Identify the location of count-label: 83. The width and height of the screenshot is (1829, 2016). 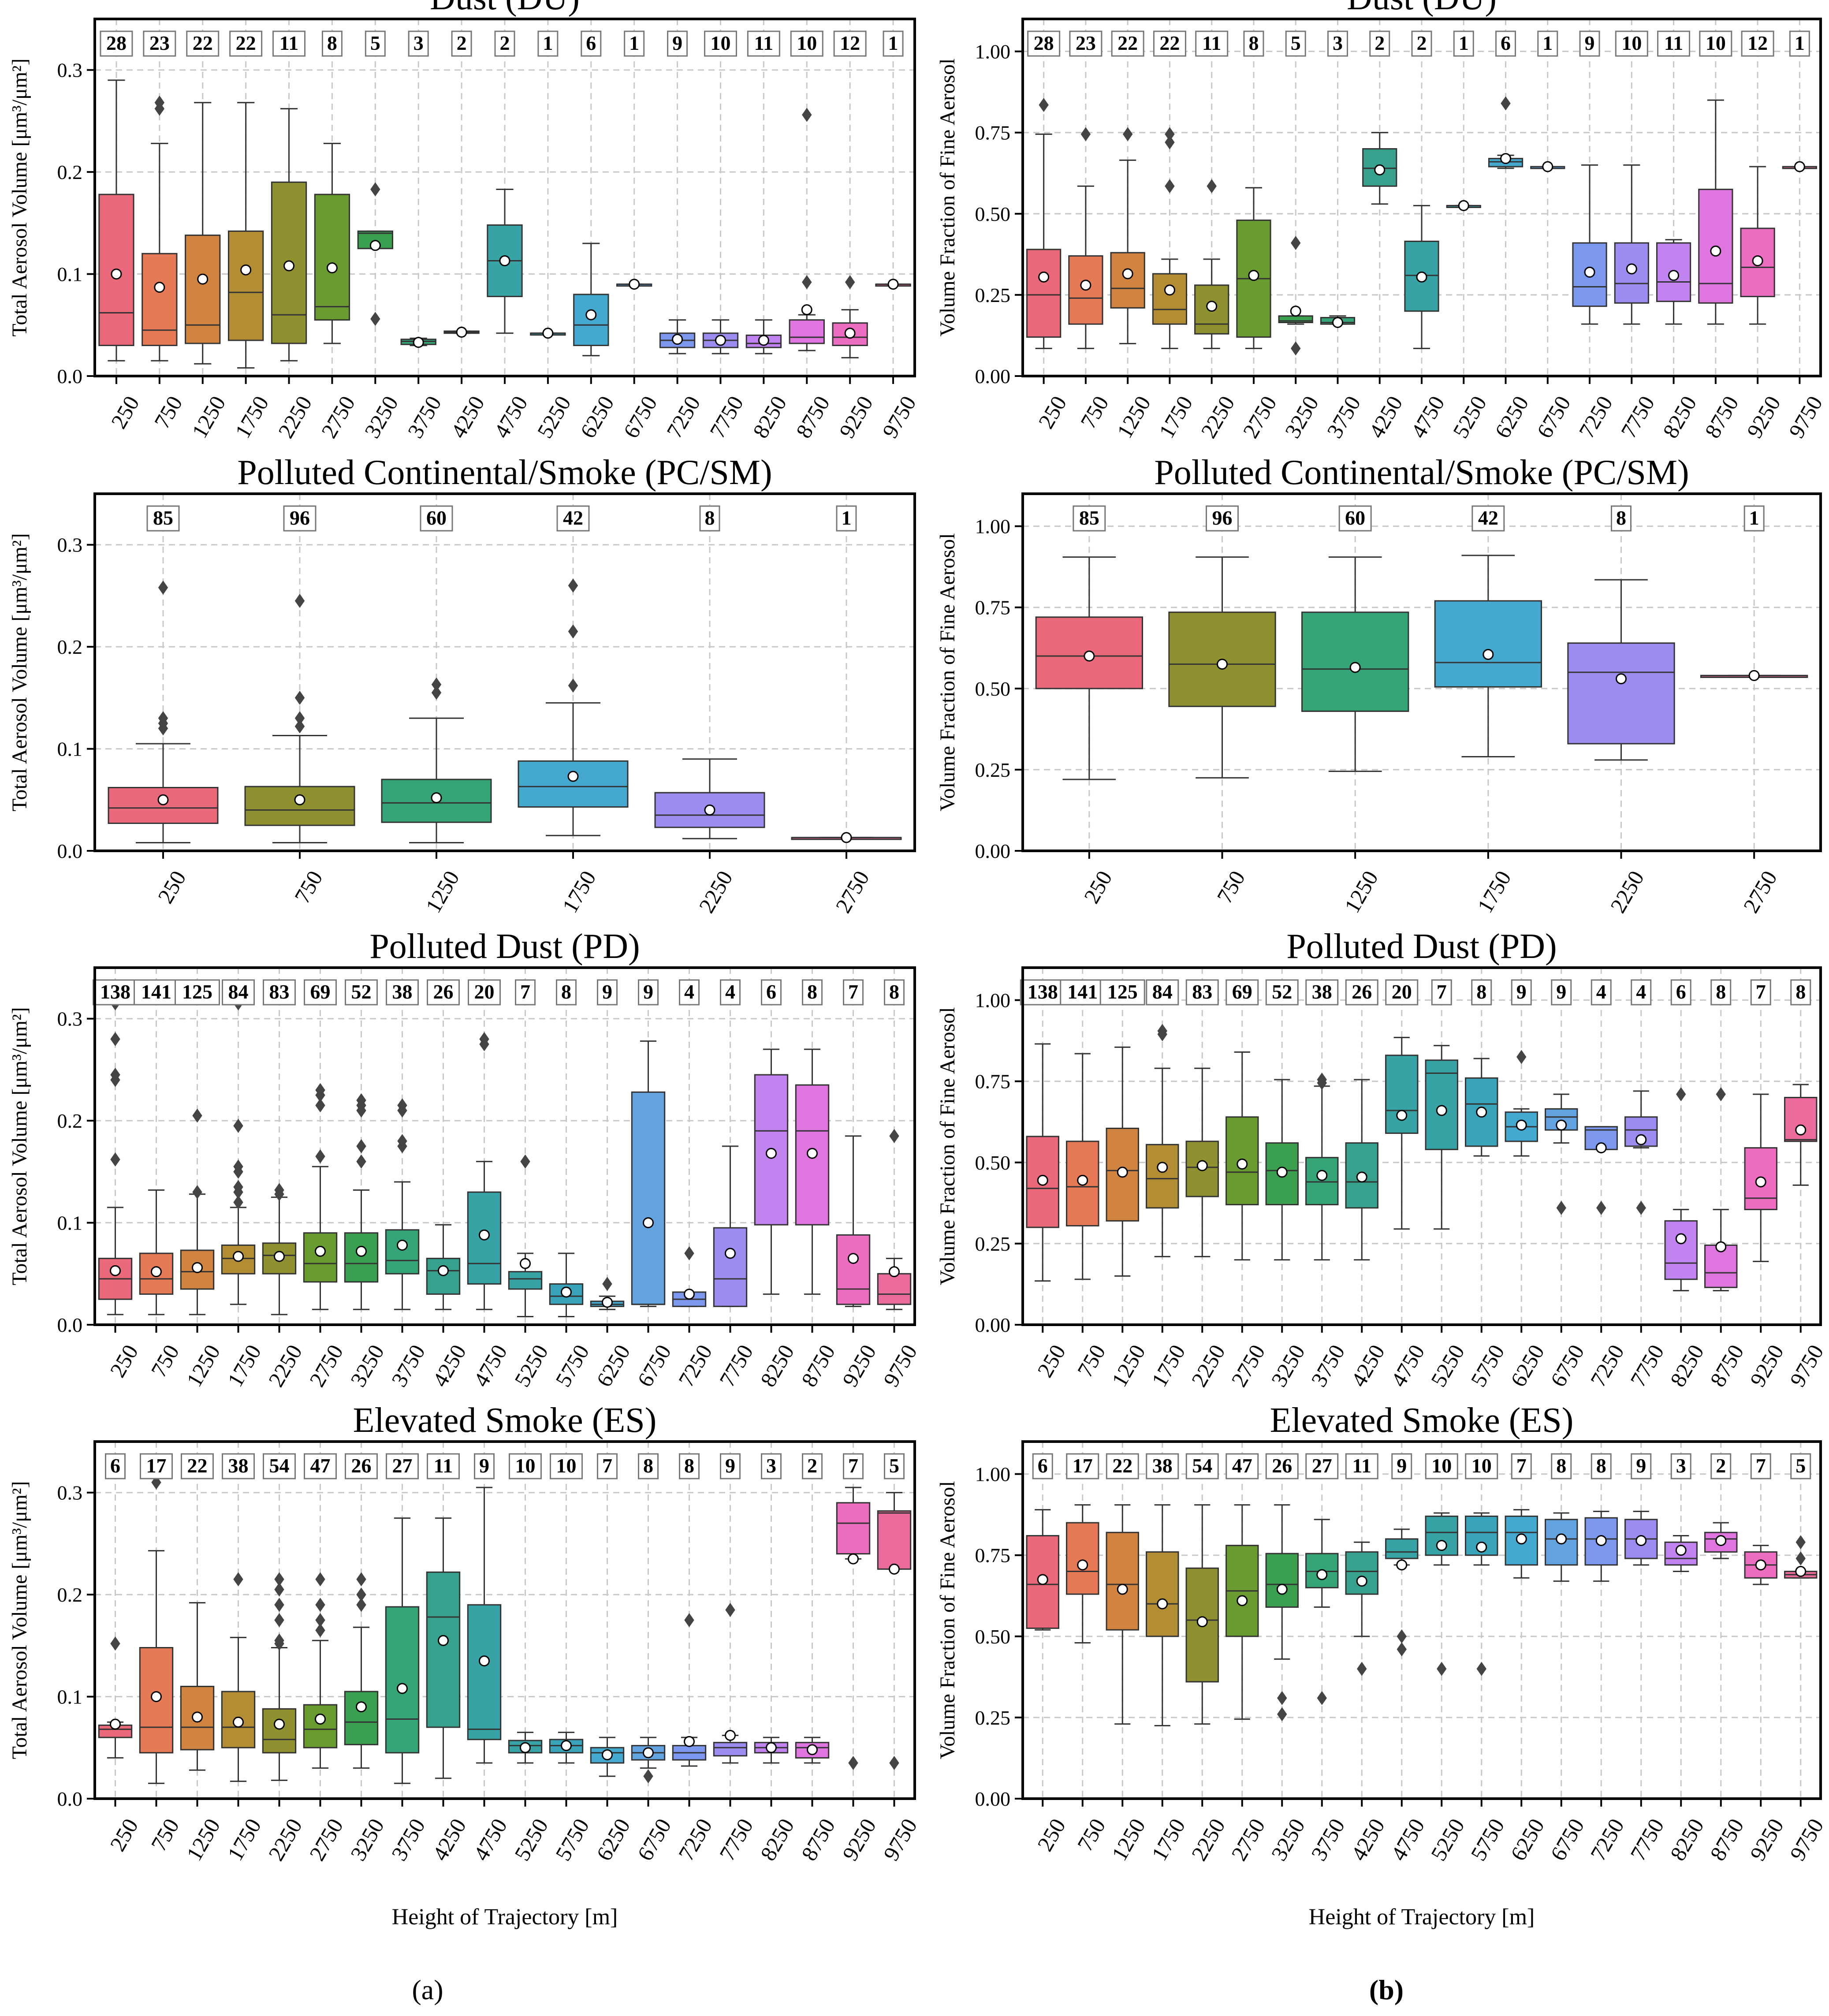
(280, 991).